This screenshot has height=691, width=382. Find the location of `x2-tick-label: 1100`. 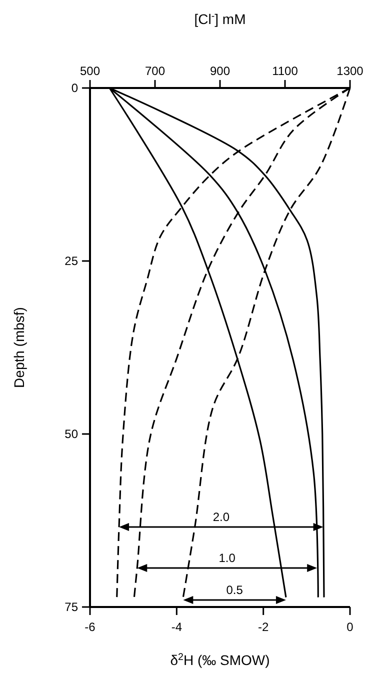

x2-tick-label: 1100 is located at coordinates (285, 71).